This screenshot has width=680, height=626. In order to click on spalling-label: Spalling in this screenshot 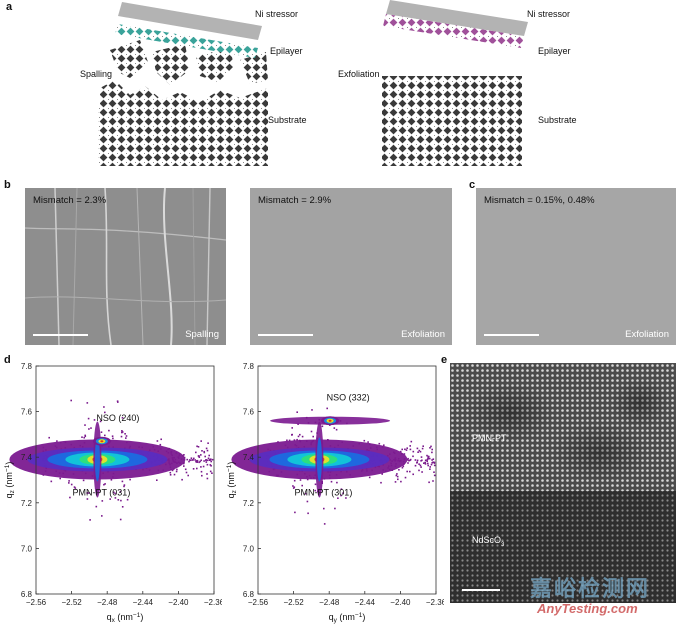, I will do `click(96, 74)`.